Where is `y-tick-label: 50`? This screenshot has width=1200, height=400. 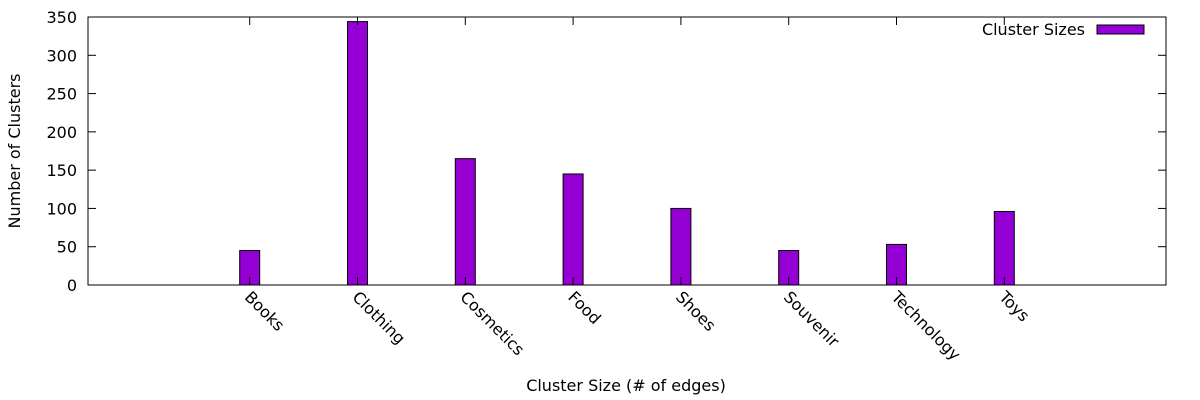 y-tick-label: 50 is located at coordinates (67, 247).